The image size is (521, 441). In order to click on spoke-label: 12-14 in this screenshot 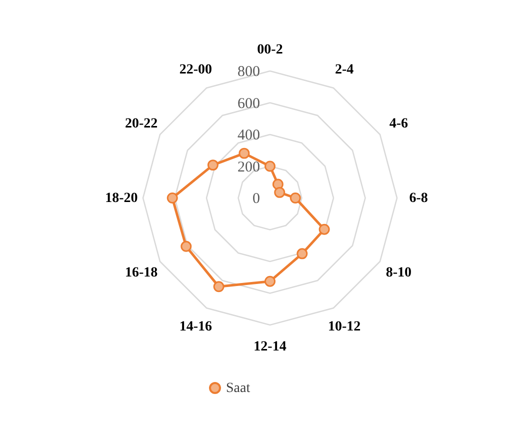, I will do `click(270, 347)`.